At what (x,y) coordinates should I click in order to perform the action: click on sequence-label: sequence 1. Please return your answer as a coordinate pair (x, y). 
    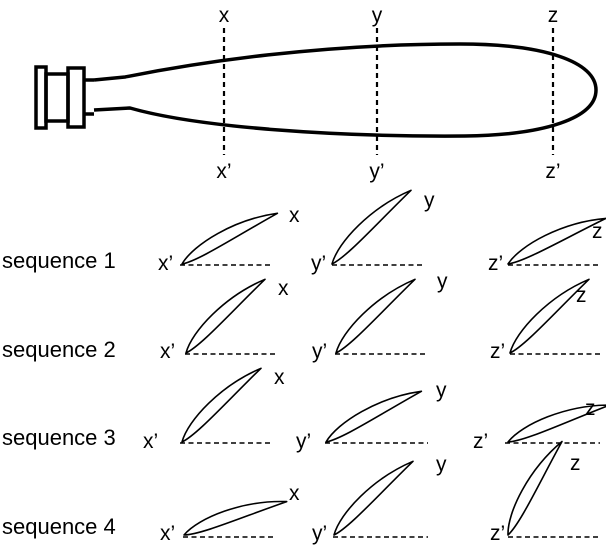
    Looking at the image, I should click on (59, 260).